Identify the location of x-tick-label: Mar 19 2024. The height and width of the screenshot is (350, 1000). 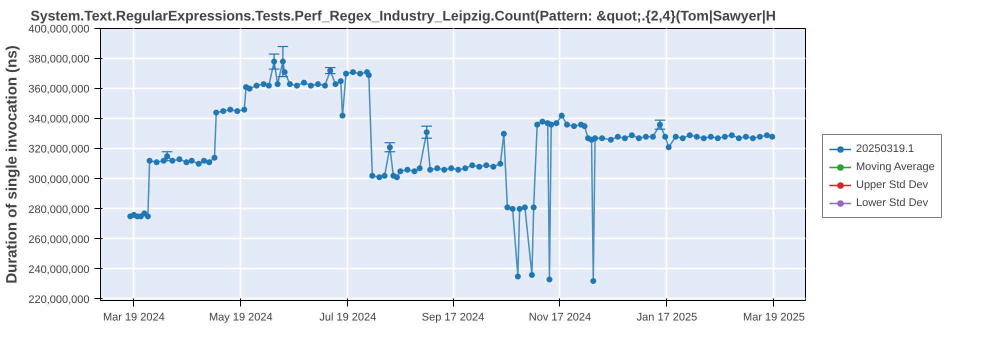
(133, 318).